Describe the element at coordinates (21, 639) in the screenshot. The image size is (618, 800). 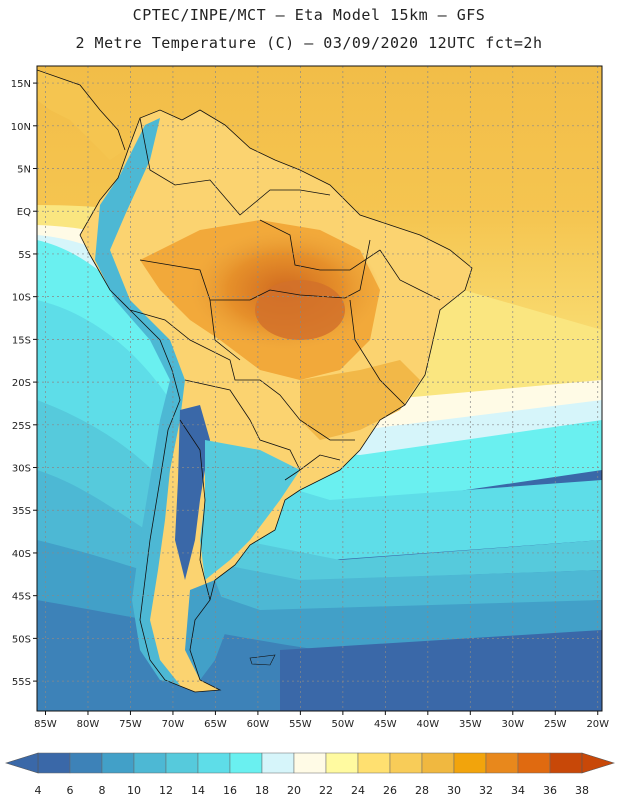
I see `lat-label: 50S` at that location.